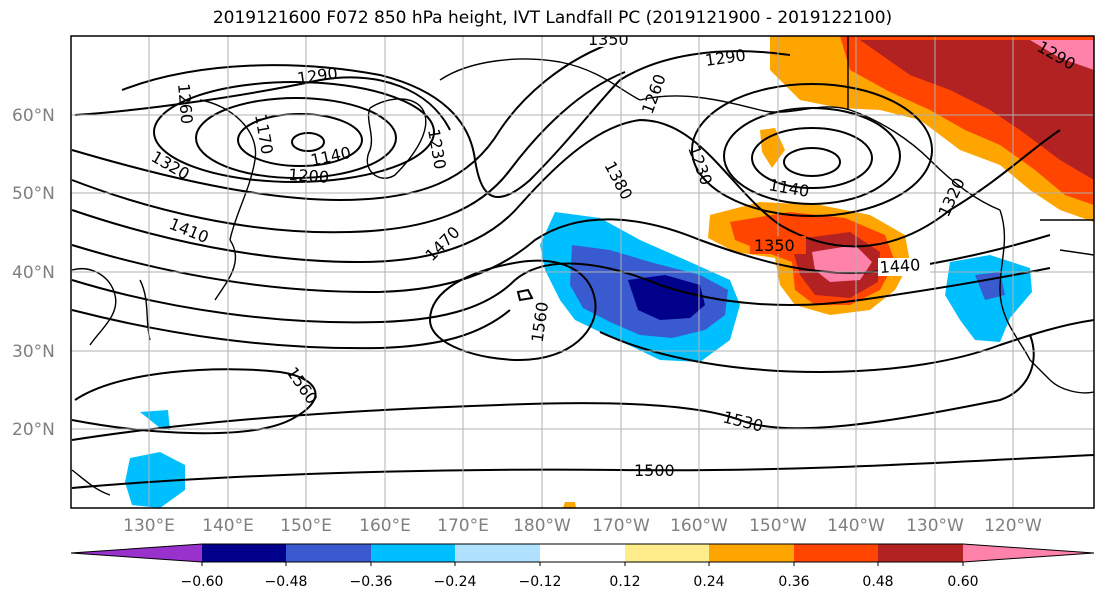 The image size is (1105, 601). Describe the element at coordinates (935, 526) in the screenshot. I see `lon-label: 130°W` at that location.